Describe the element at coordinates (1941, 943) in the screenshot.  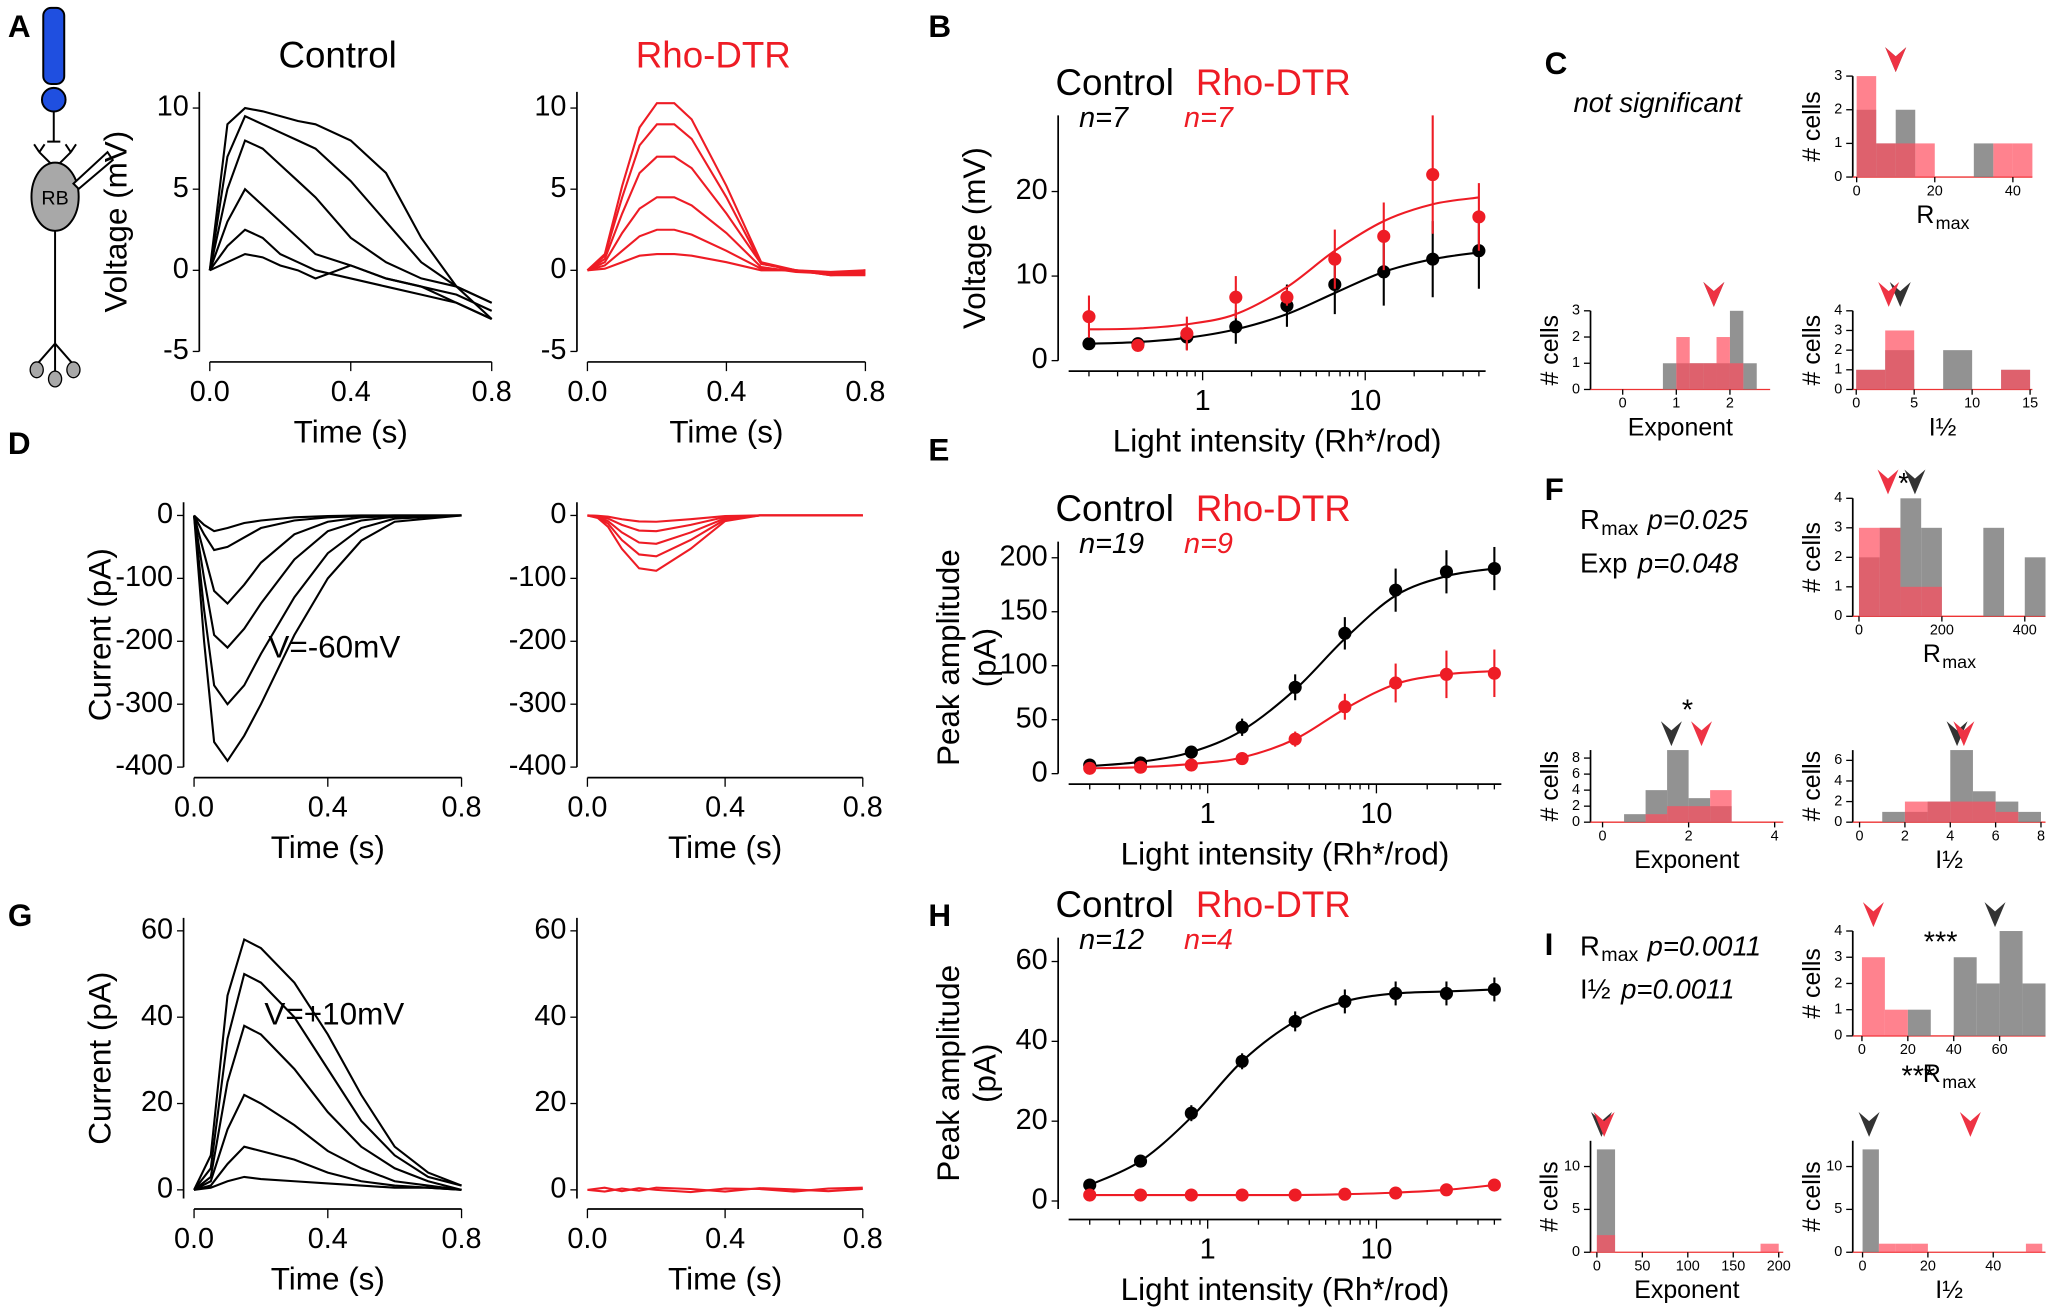
I see `annotation: ***` at that location.